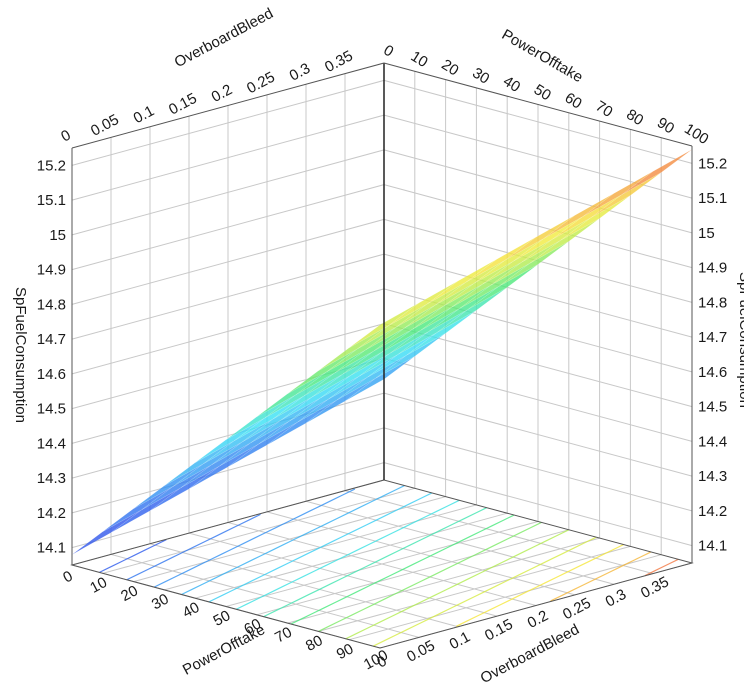 The width and height of the screenshot is (744, 696). Describe the element at coordinates (706, 233) in the screenshot. I see `z-tick-label-right: 15` at that location.